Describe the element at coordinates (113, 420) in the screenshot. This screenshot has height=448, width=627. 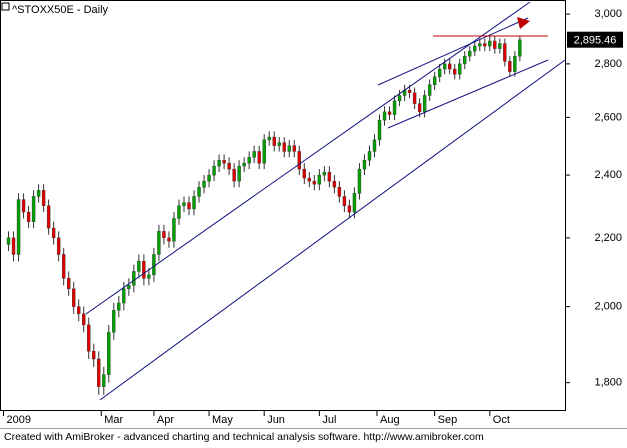
I see `x-tick-label: Mar` at that location.